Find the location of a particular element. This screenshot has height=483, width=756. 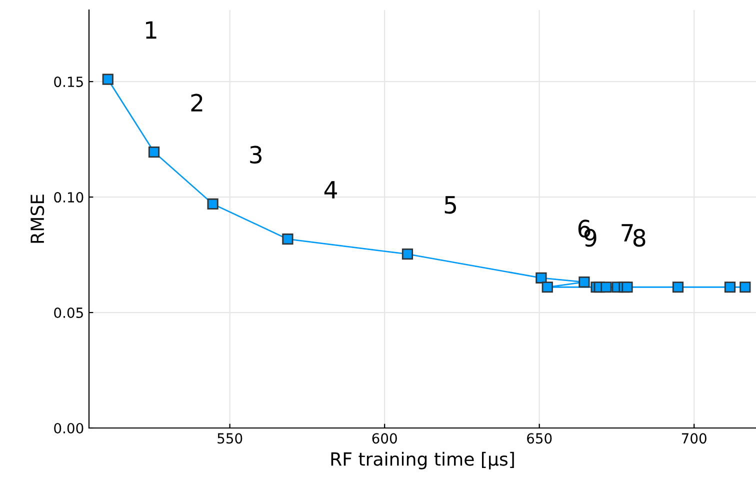

y-tick-label: 0.00 is located at coordinates (69, 428).